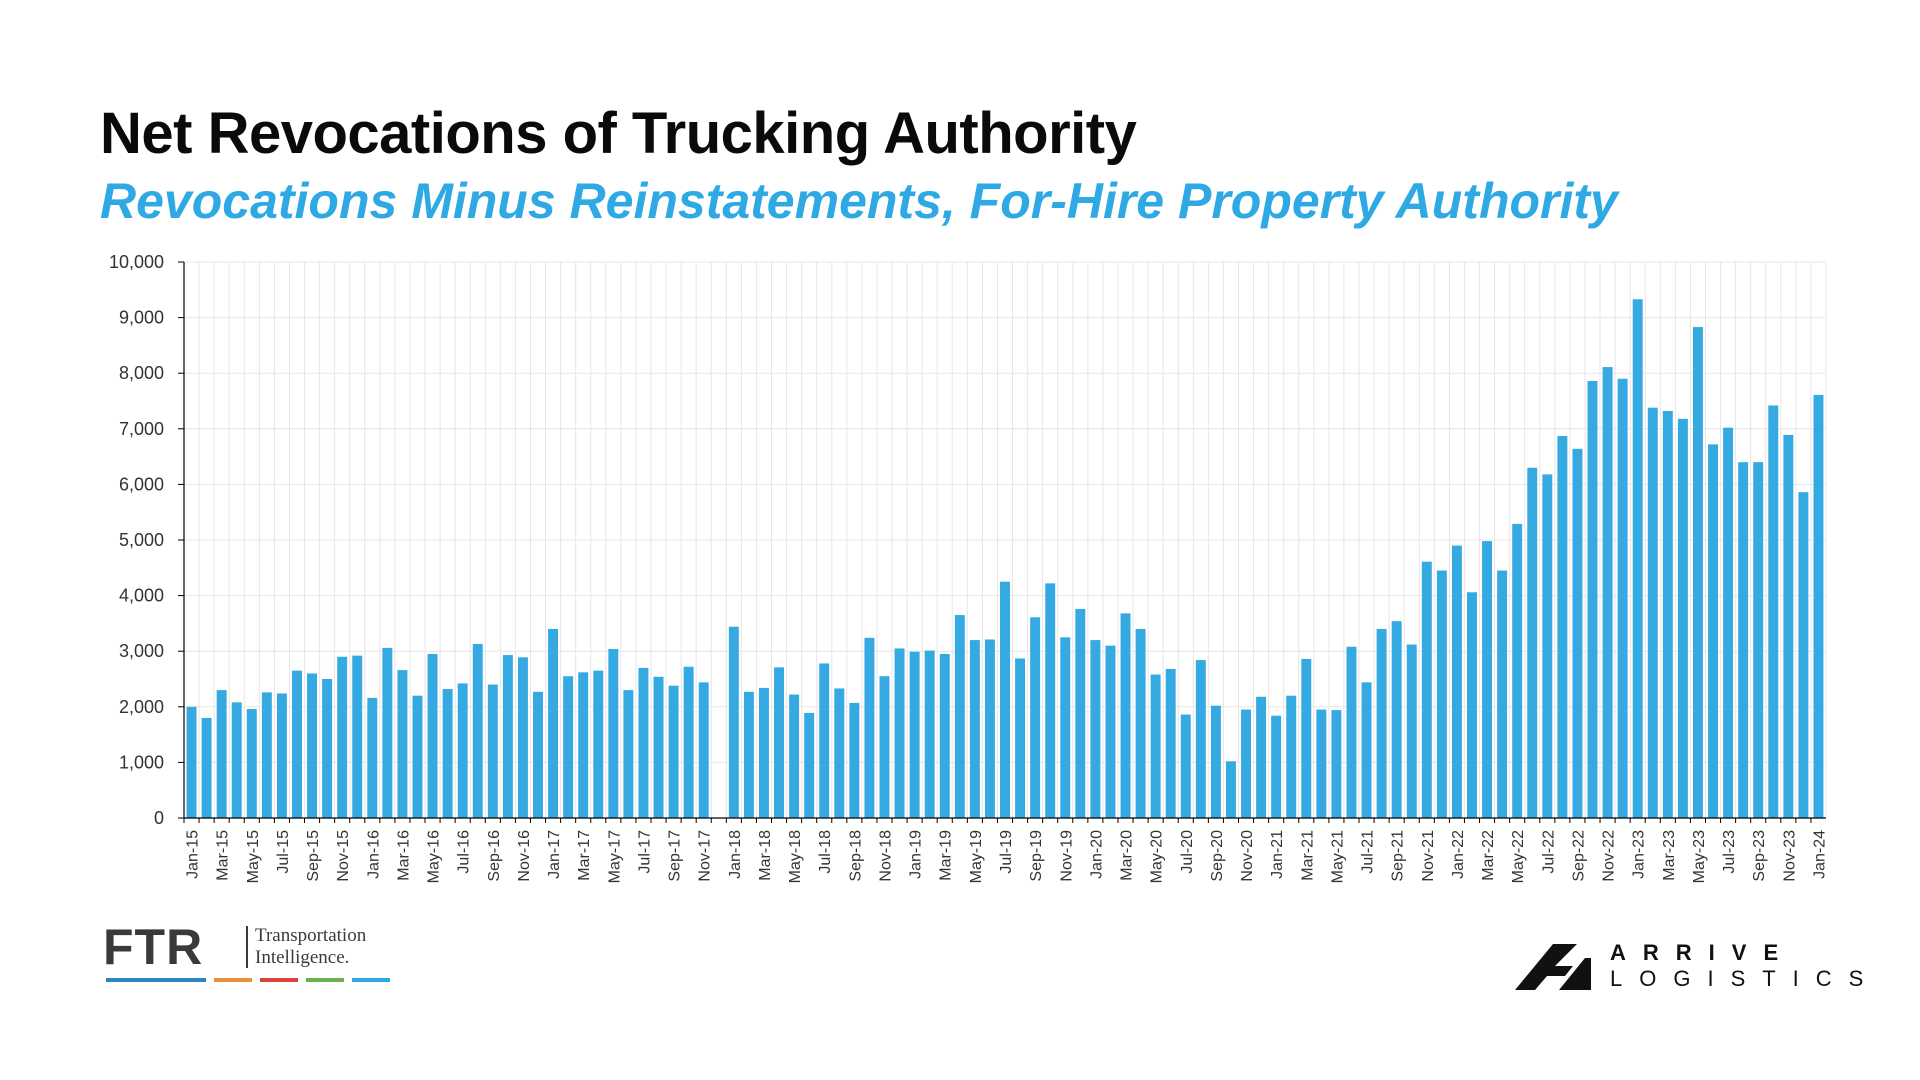  Describe the element at coordinates (141, 707) in the screenshot. I see `y-tick-label: 2,000` at that location.